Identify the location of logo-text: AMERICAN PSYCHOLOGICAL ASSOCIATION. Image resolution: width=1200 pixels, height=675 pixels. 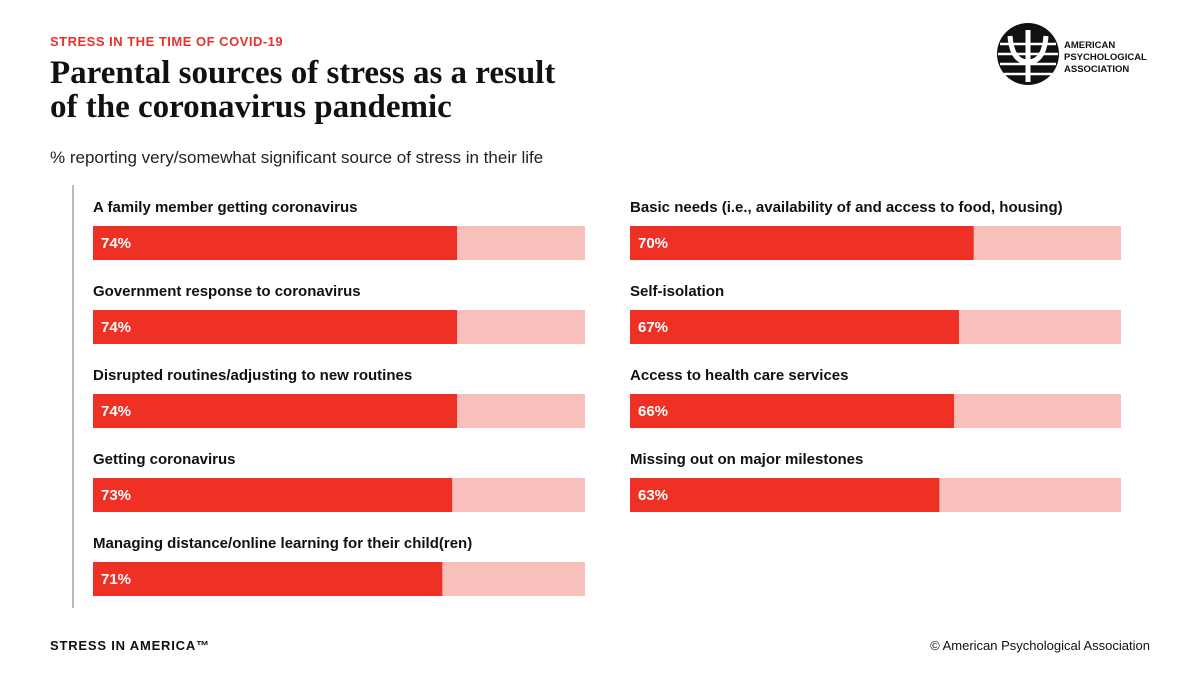
(1105, 57).